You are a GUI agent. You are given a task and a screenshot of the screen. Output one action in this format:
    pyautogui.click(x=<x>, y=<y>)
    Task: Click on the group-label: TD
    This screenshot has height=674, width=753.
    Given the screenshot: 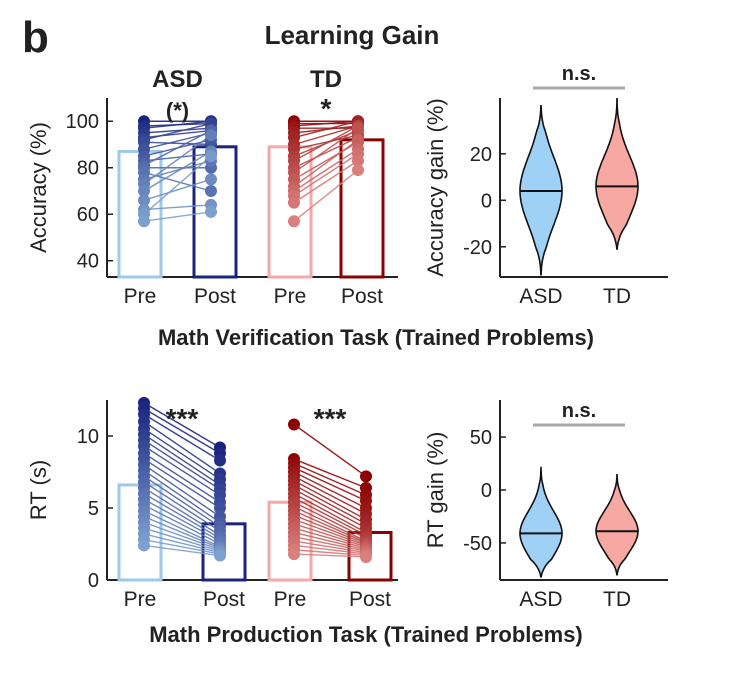 What is the action you would take?
    pyautogui.click(x=326, y=79)
    